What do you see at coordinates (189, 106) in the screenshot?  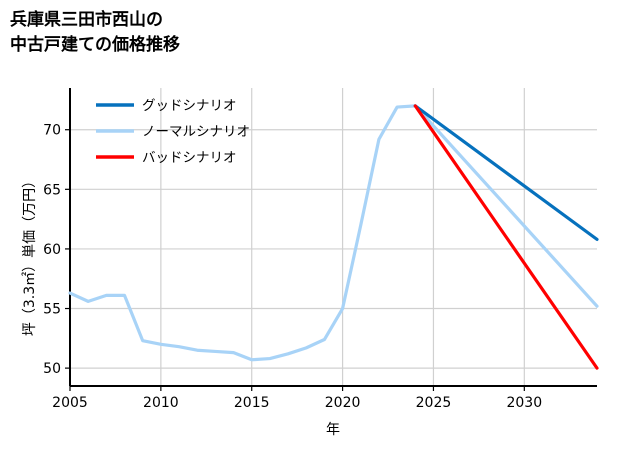 I see `legend-label: グッドシナリオ` at bounding box center [189, 106].